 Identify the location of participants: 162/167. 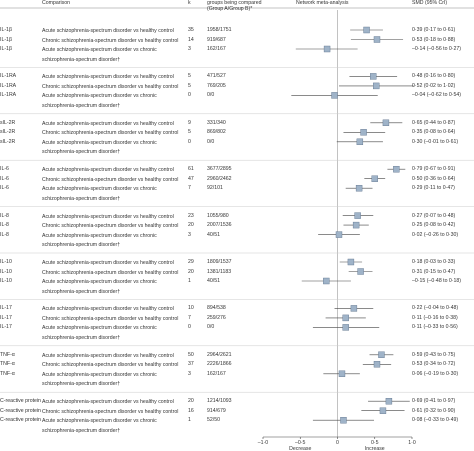
(216, 373).